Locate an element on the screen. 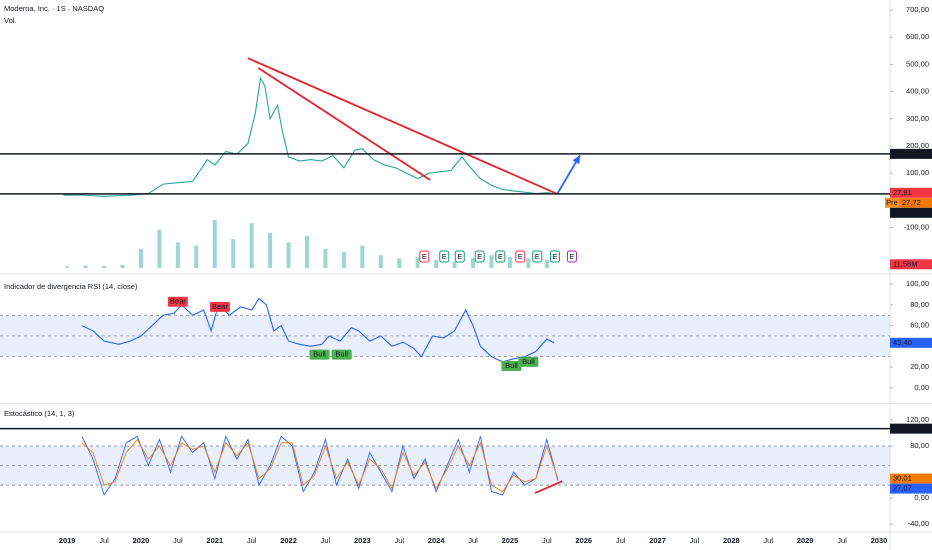  price-tag-label: 43,40 is located at coordinates (902, 342).